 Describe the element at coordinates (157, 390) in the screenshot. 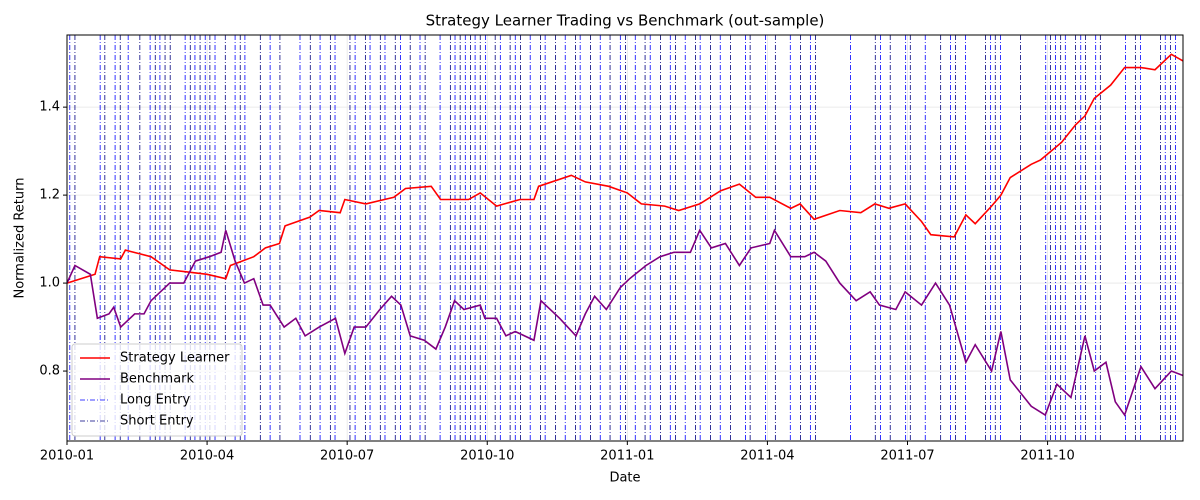

I see `legend-box` at that location.